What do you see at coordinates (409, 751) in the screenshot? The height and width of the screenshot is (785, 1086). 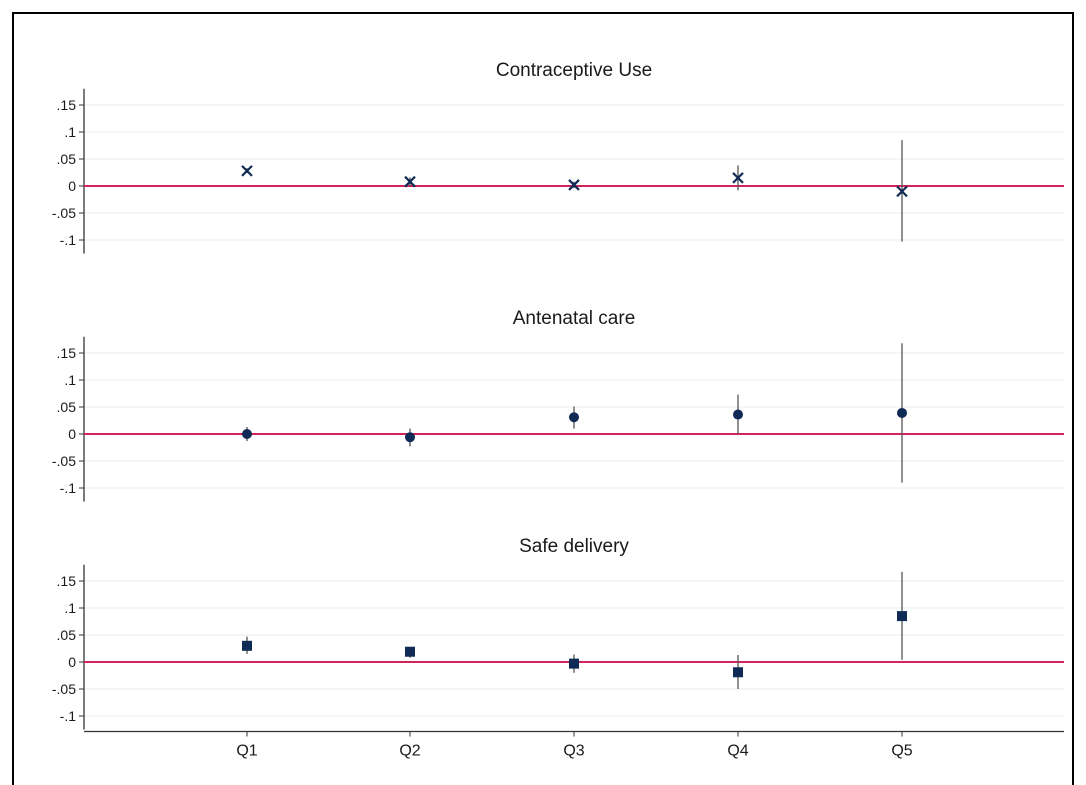 I see `x-tick-label: Q2` at bounding box center [409, 751].